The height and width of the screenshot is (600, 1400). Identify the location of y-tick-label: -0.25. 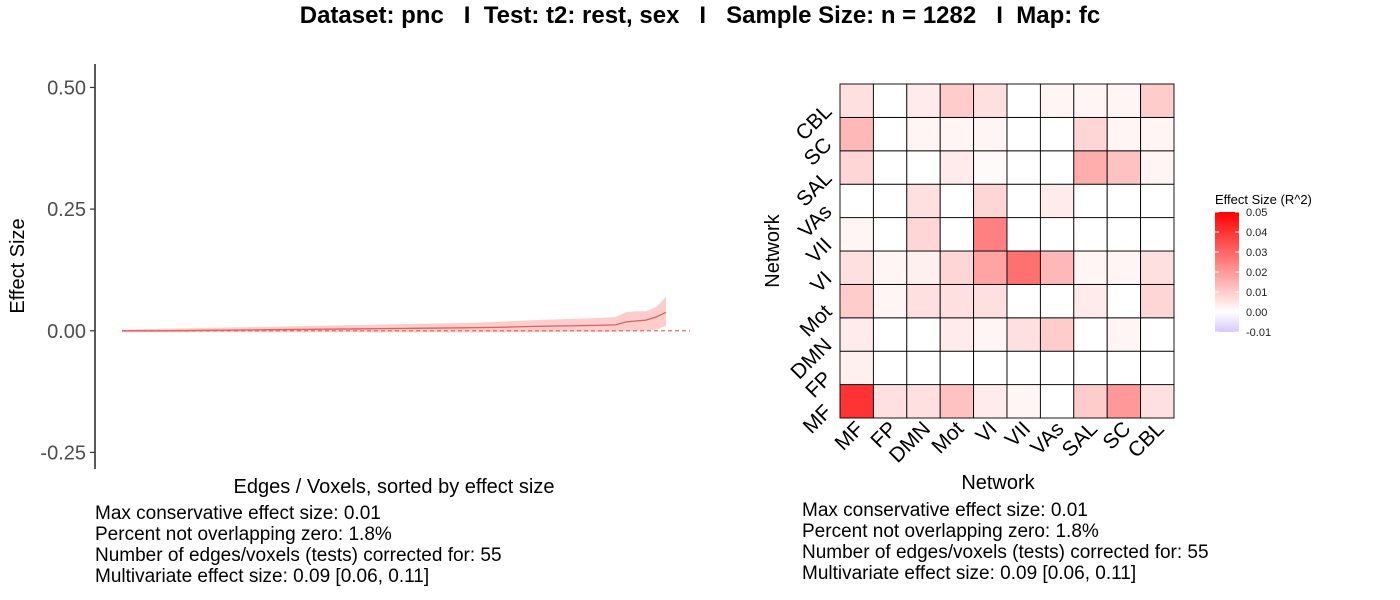
(63, 453).